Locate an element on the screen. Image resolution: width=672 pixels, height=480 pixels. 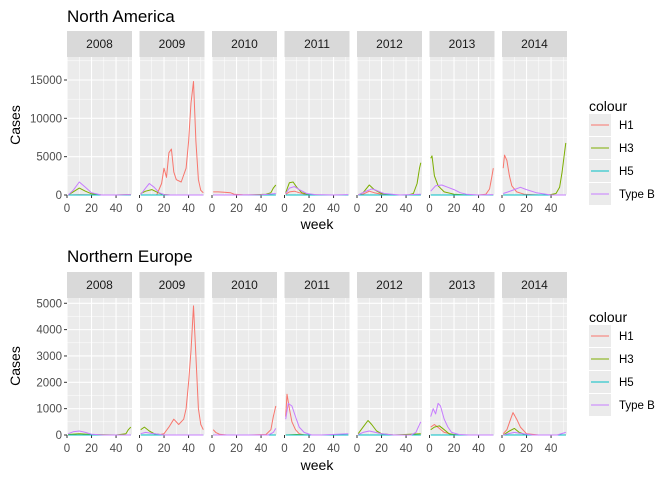
y-tick-label: 0 is located at coordinates (59, 436).